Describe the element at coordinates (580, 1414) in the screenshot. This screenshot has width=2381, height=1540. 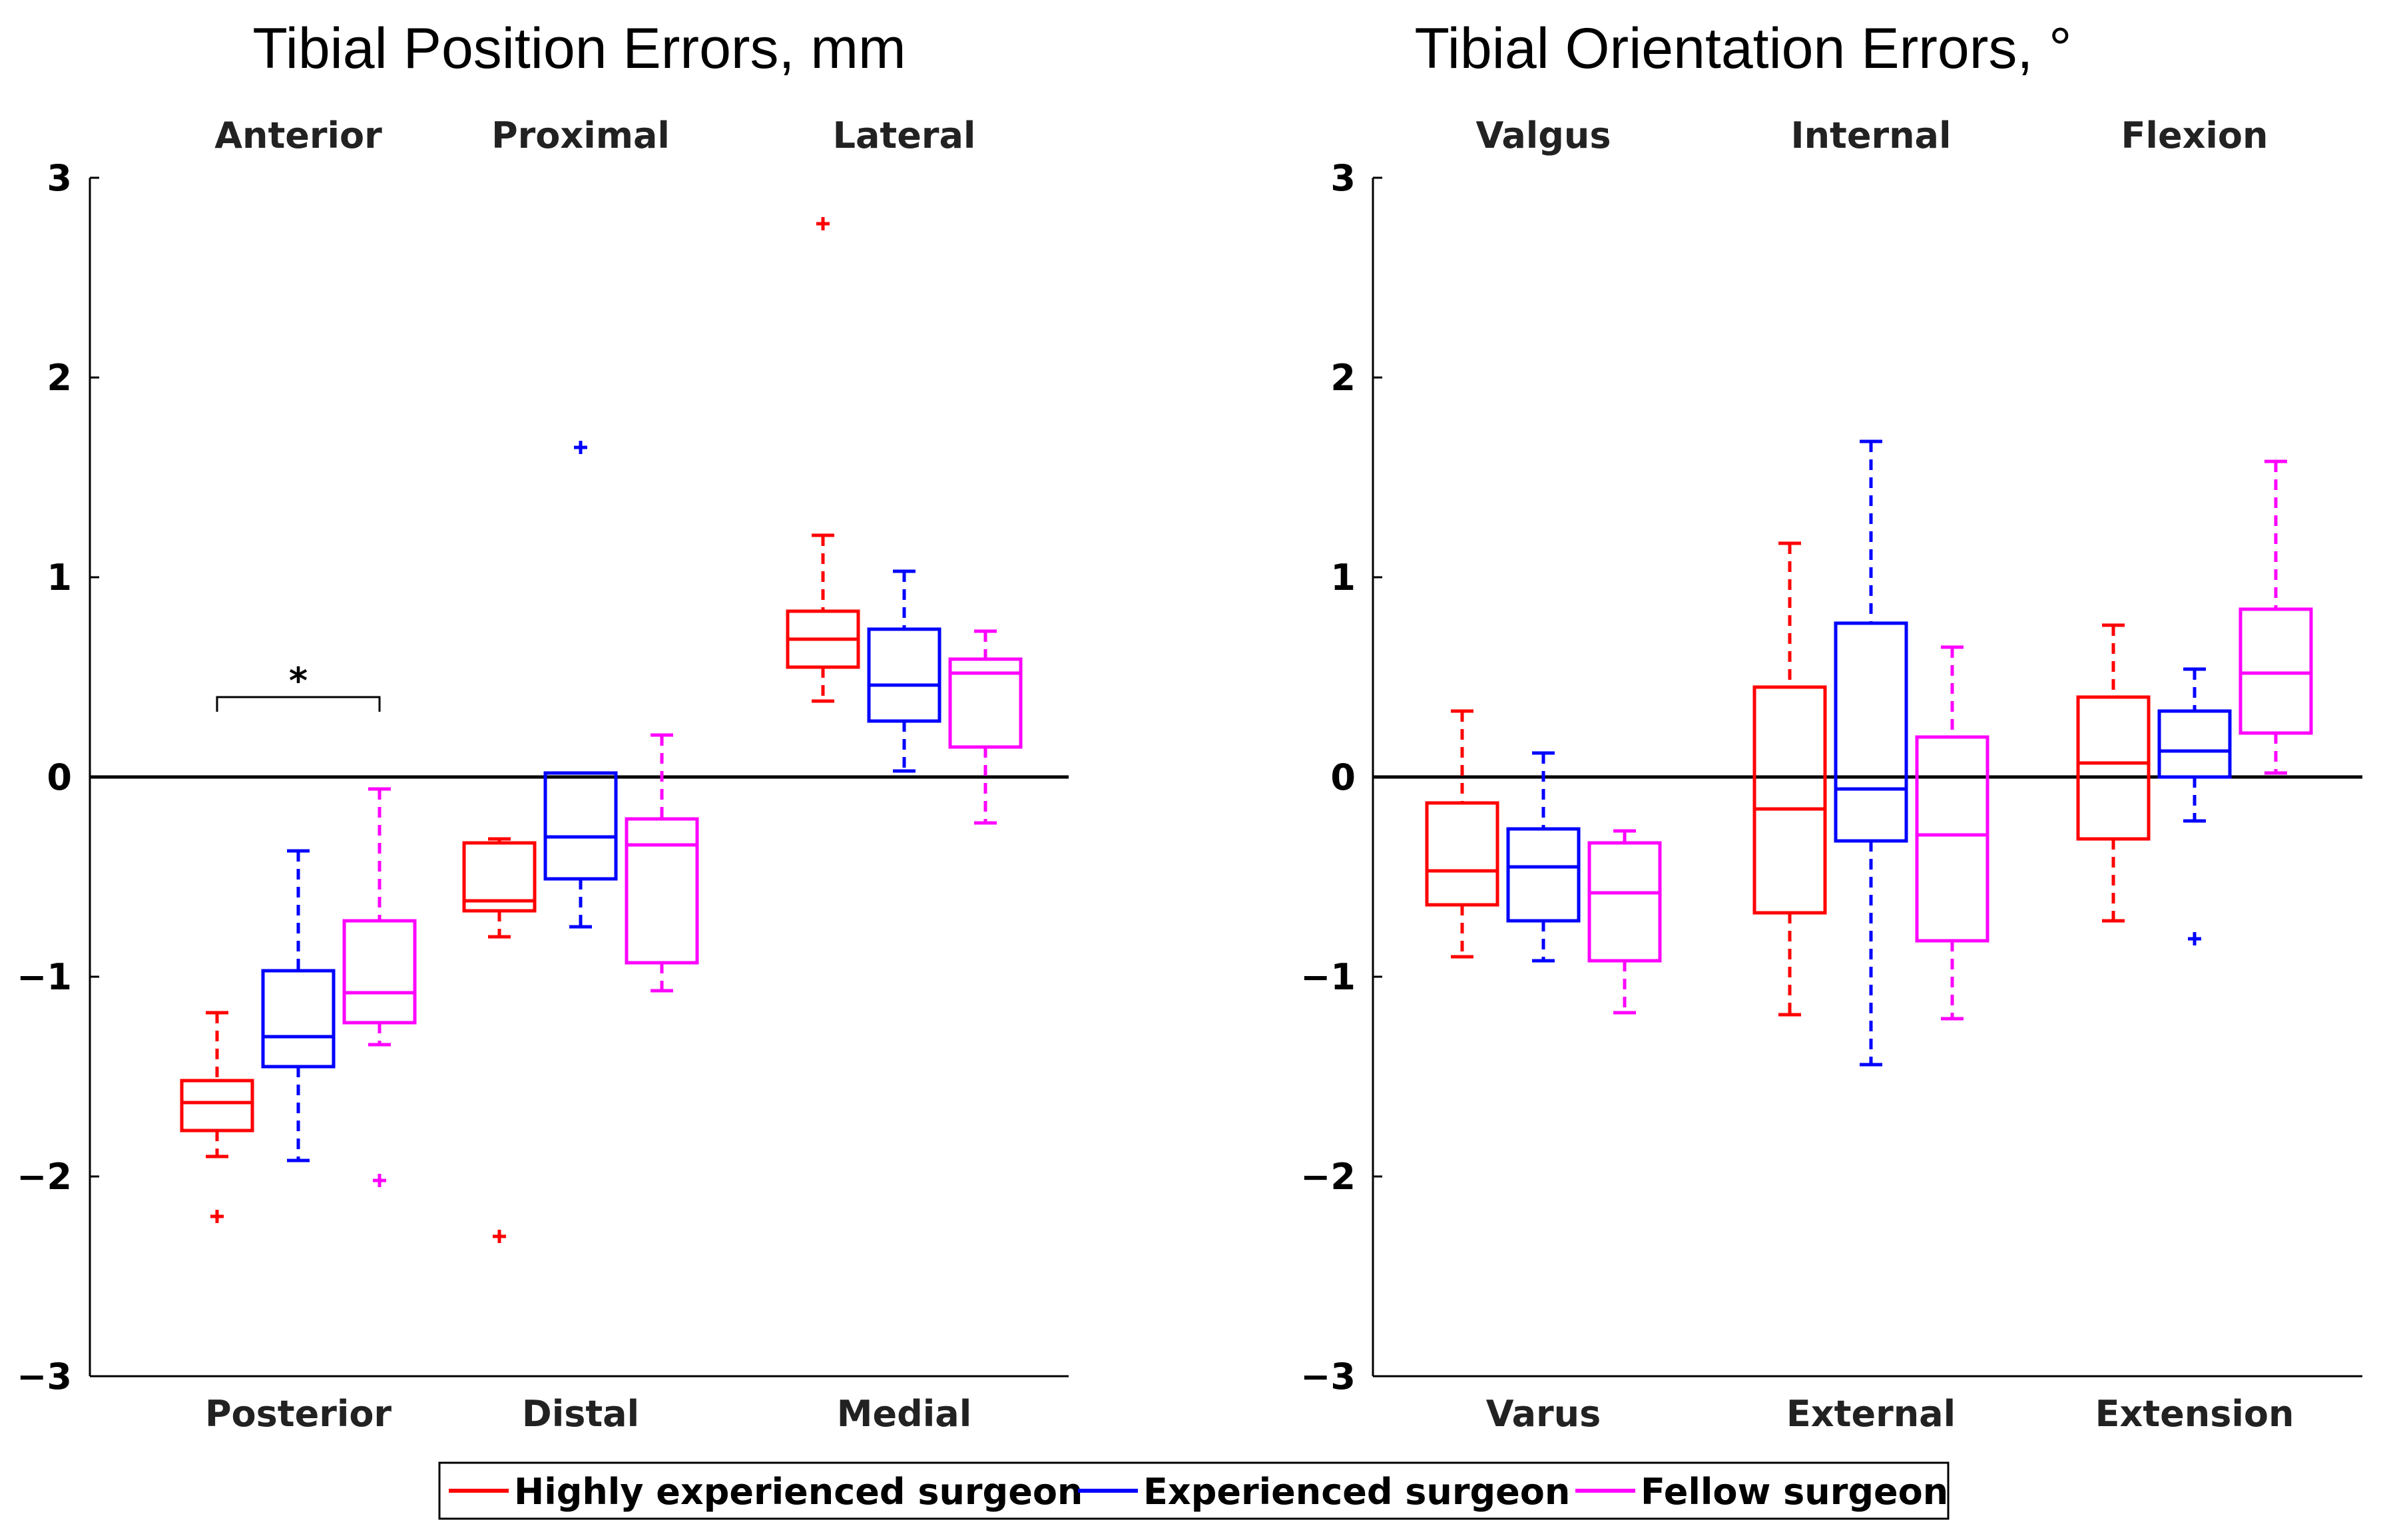
I see `bottom-category-label: Distal` at that location.